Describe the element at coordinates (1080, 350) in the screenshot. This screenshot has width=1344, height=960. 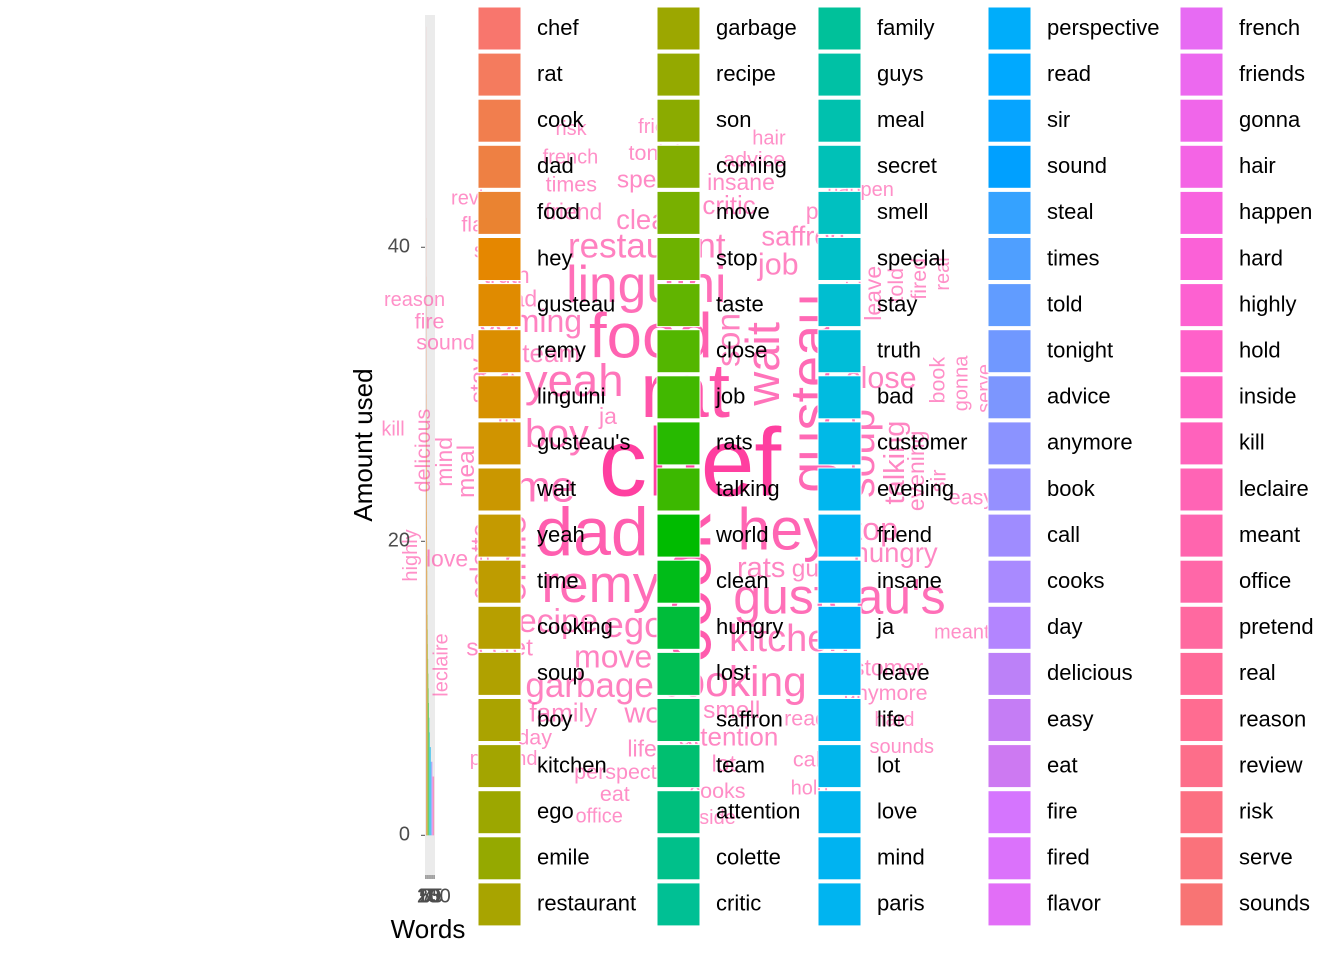
I see `legend-label: tonight` at that location.